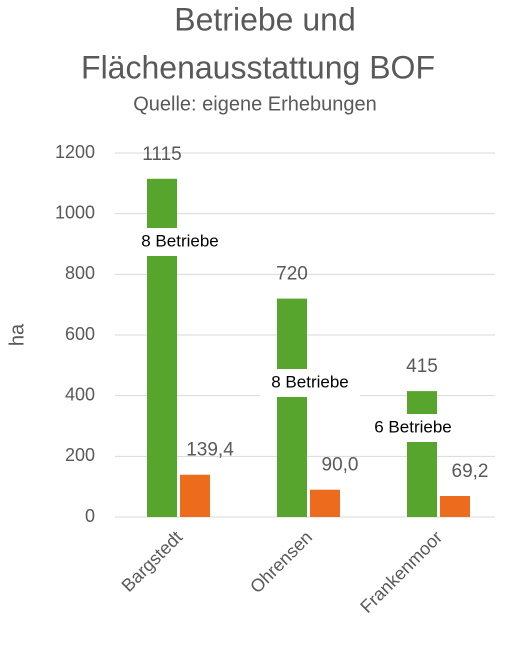  What do you see at coordinates (281, 562) in the screenshot?
I see `x-tick-label: Ohrensen` at bounding box center [281, 562].